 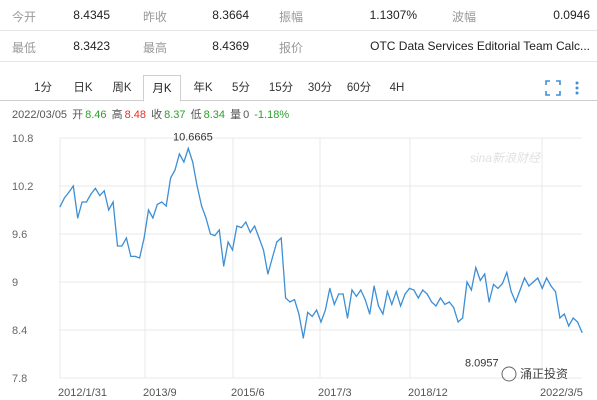 I want to click on sina-watermark: sina新浪财经, so click(x=506, y=158).